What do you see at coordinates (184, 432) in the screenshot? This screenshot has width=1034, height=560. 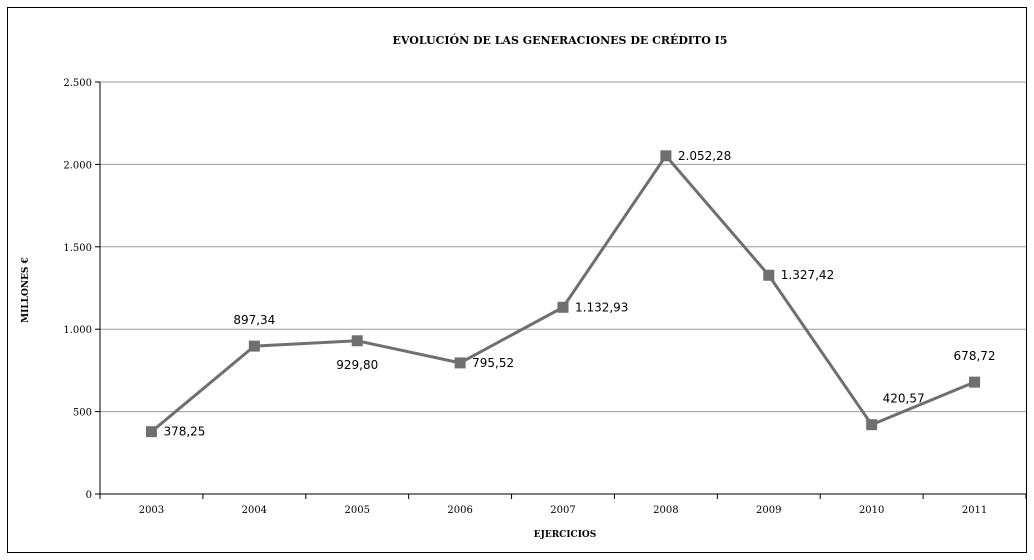 I see `data-label: 378,25` at bounding box center [184, 432].